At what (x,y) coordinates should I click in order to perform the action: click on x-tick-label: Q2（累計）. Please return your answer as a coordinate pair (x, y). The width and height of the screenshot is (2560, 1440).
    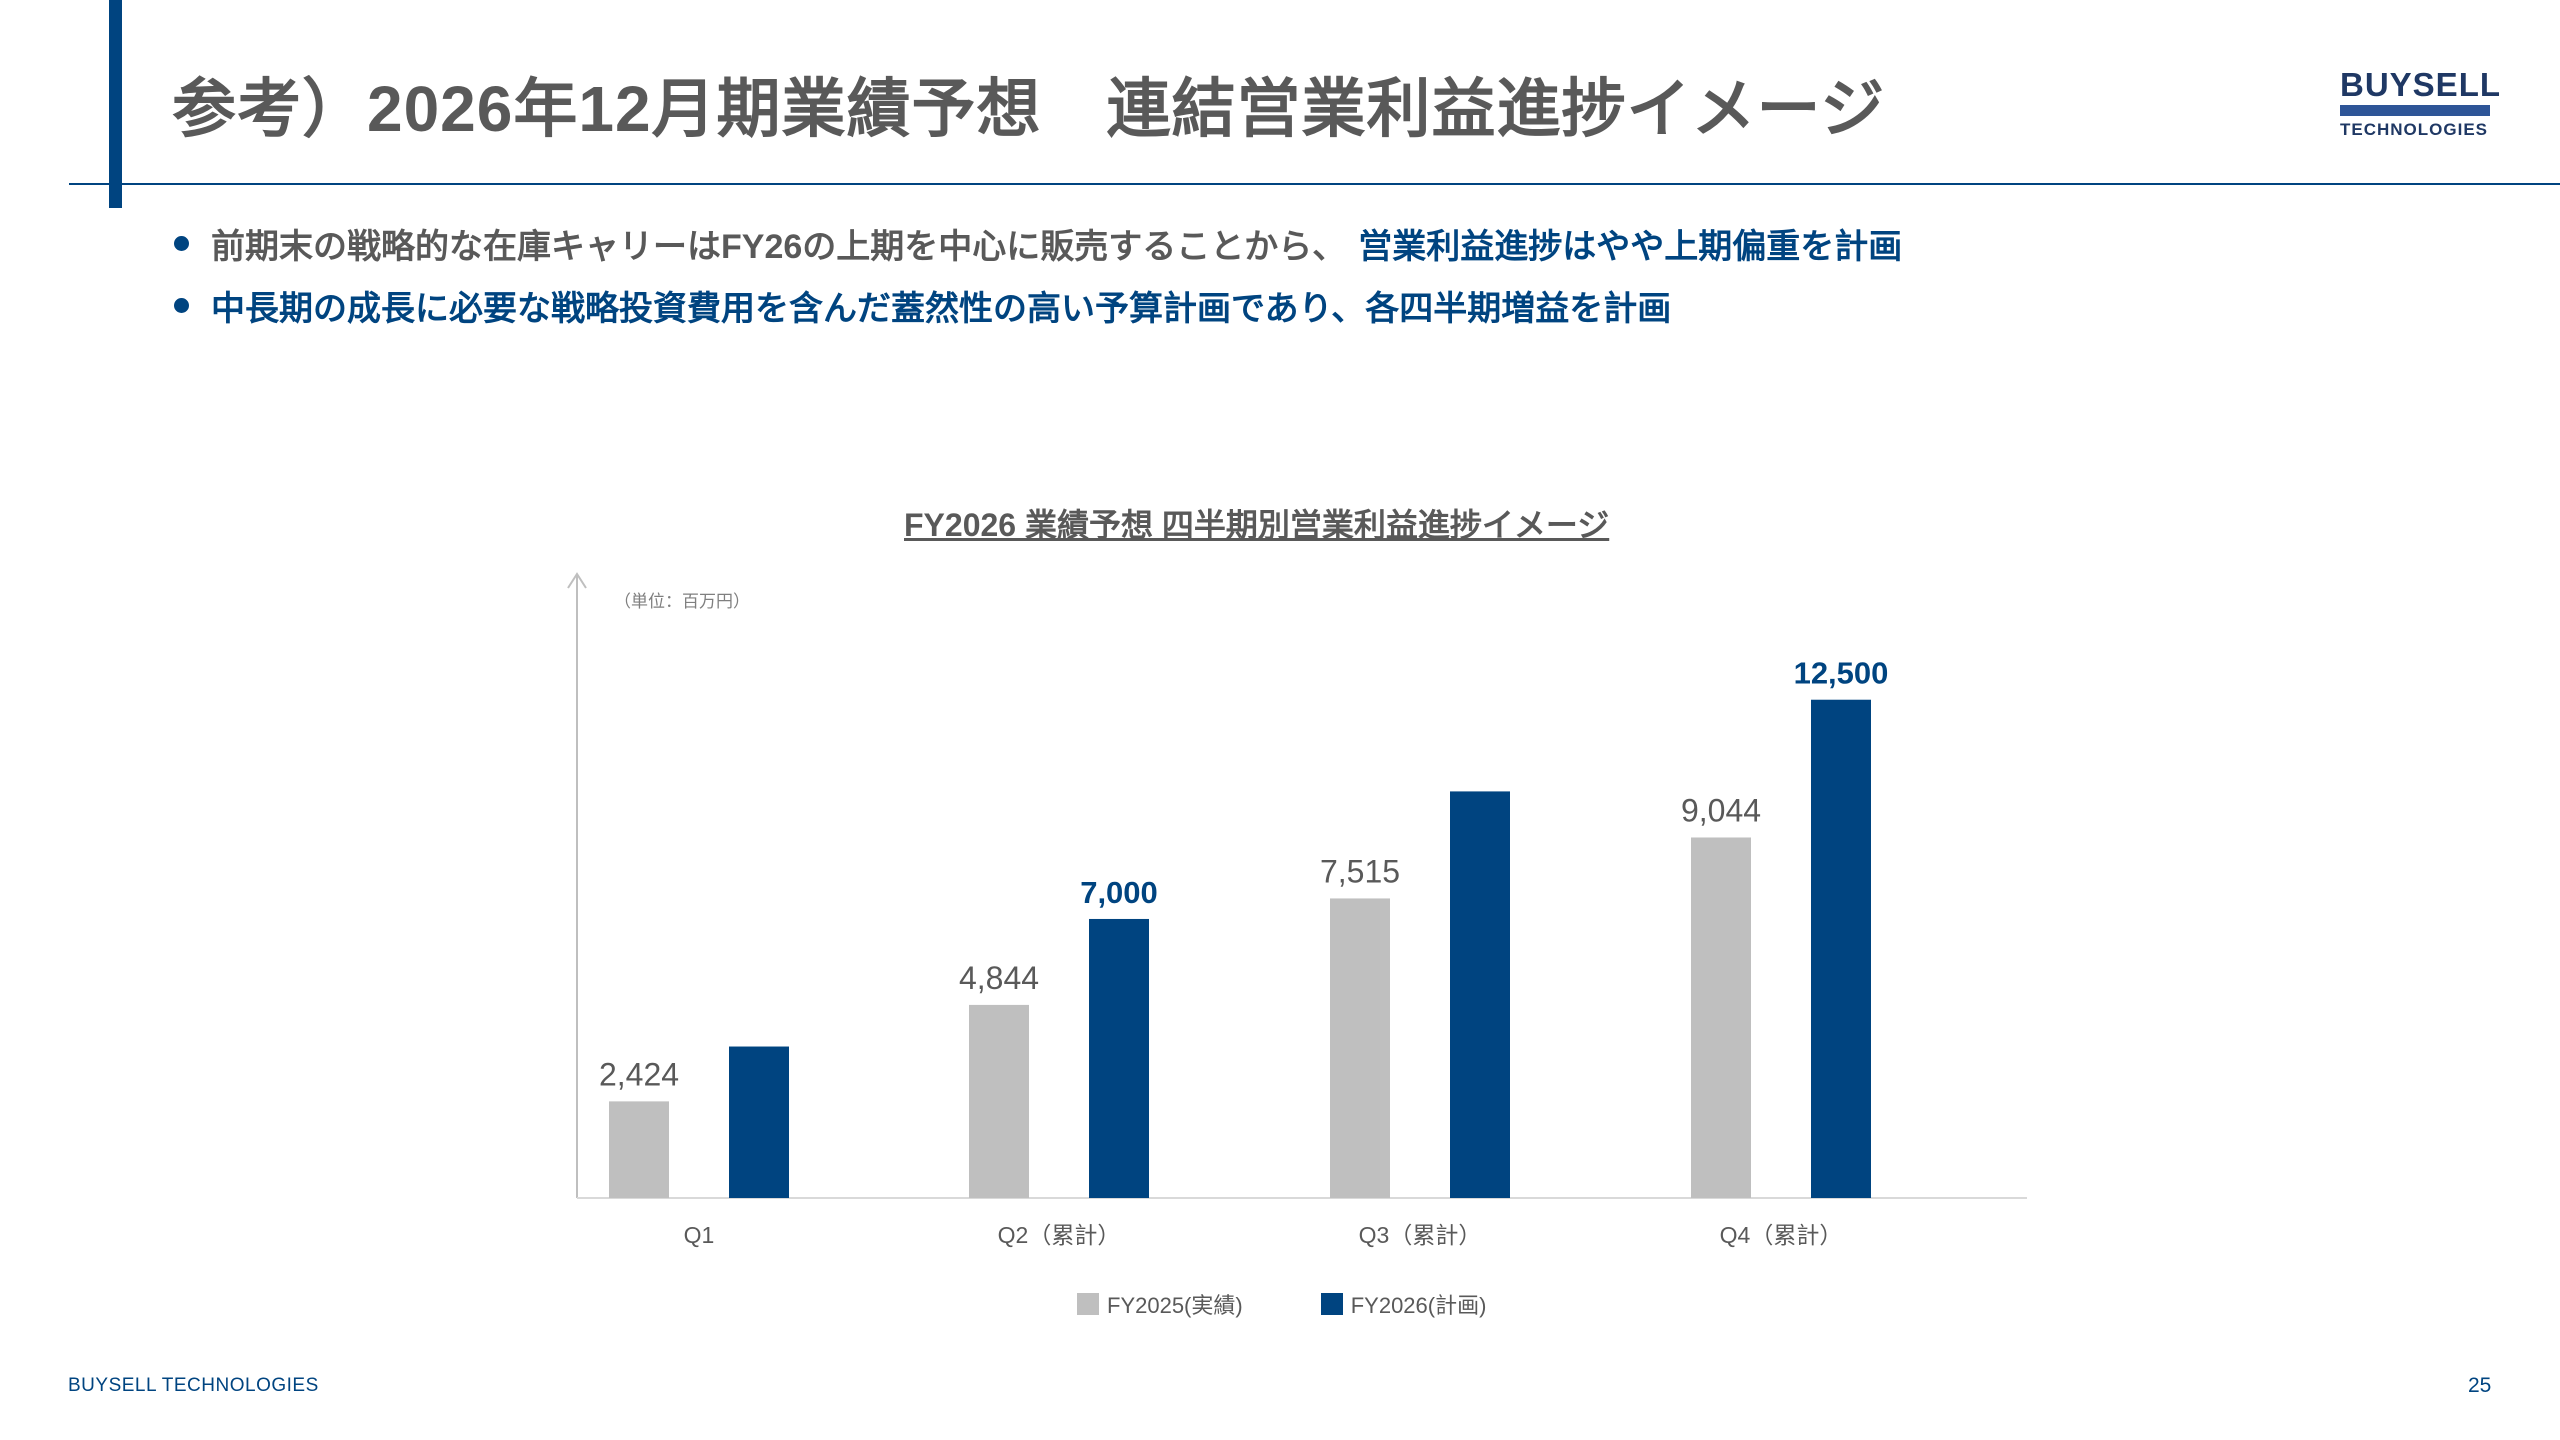
    Looking at the image, I should click on (1059, 1235).